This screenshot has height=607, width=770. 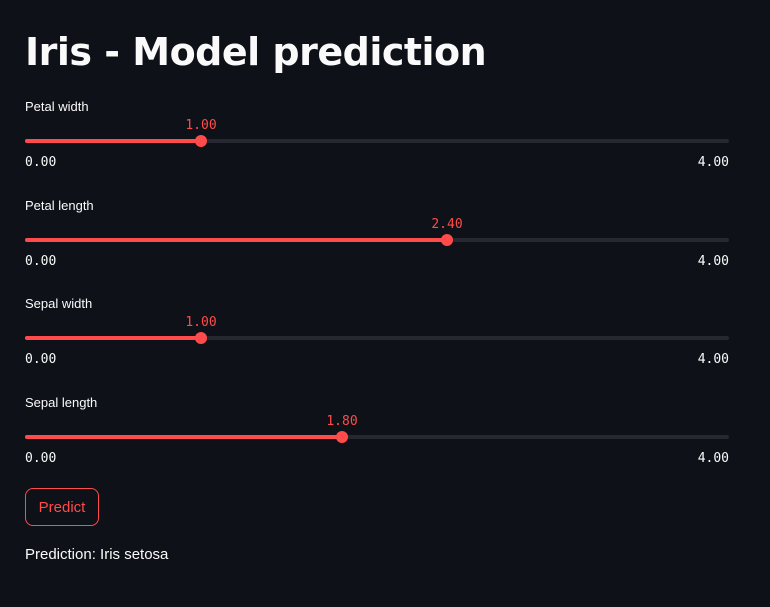 What do you see at coordinates (61, 402) in the screenshot?
I see `slider-label: Sepal length` at bounding box center [61, 402].